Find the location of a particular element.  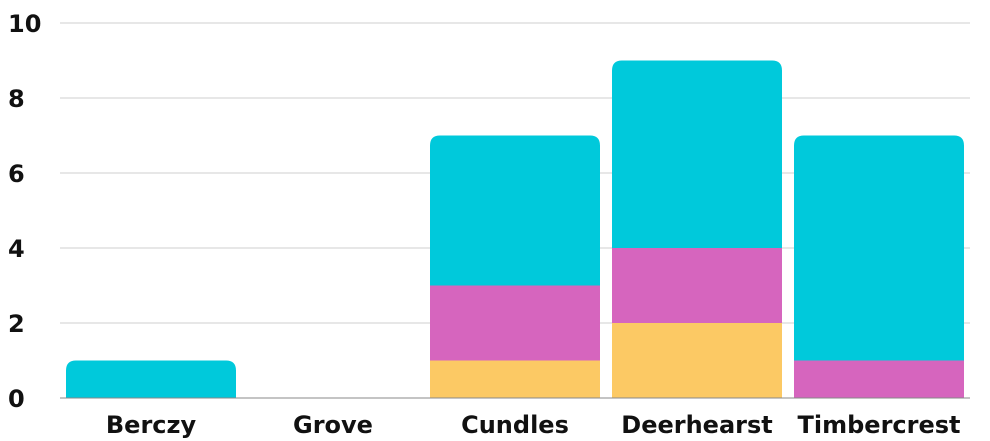

y-tick-label: 2 is located at coordinates (16, 324).